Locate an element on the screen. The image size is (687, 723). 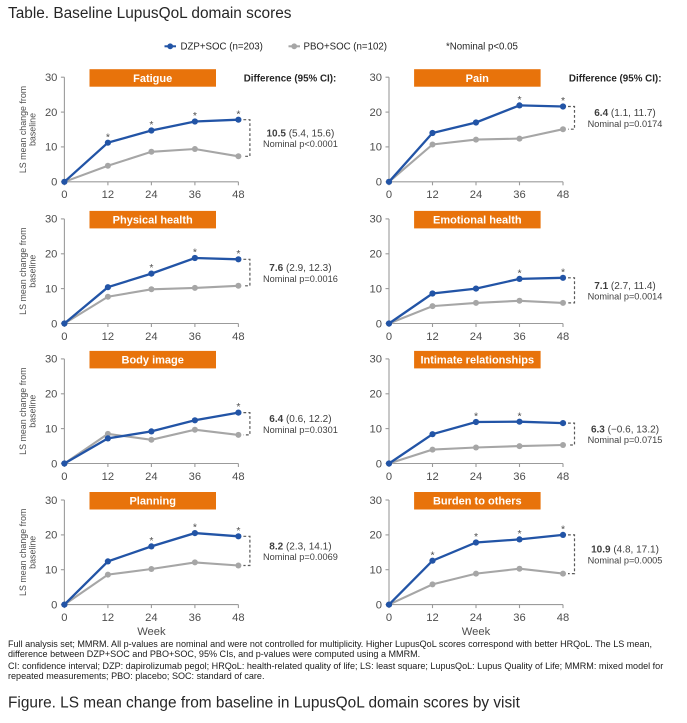
svg-text: 6.3 (−0.6, 13.2) is located at coordinates (625, 429).